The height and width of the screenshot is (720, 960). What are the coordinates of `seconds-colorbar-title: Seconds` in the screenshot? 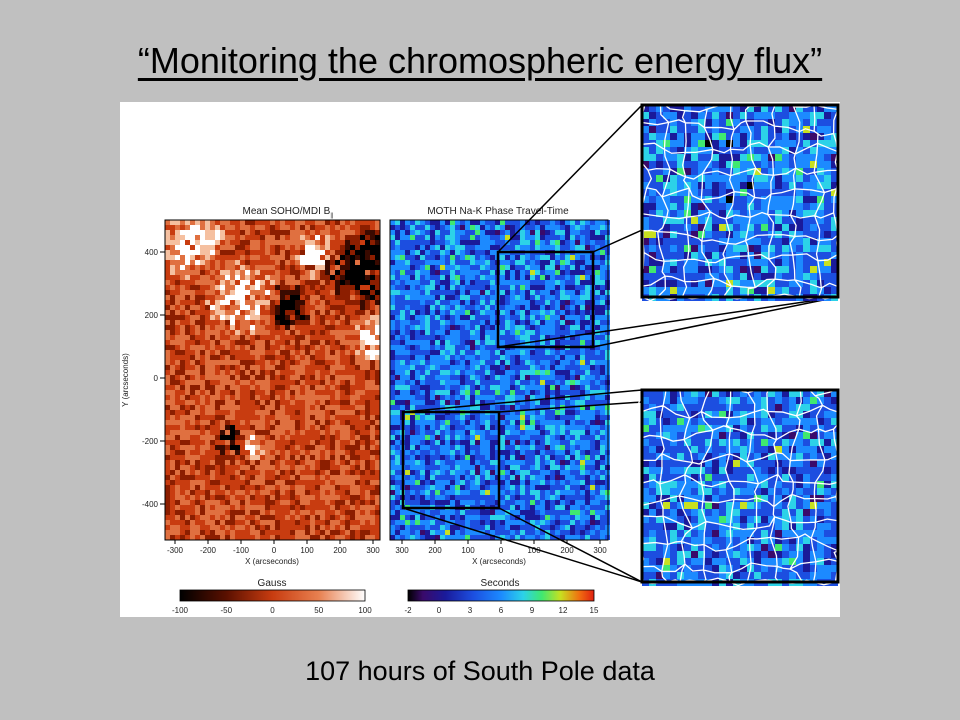 It's located at (500, 583).